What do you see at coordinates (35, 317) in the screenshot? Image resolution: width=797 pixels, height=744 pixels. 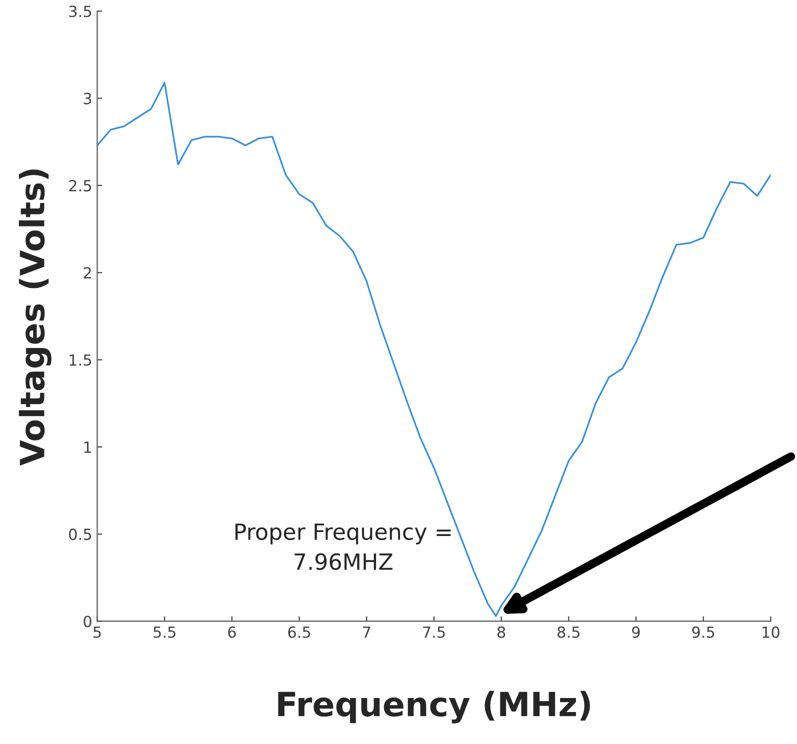 I see `y-axis-title: Voltages (Volts)` at bounding box center [35, 317].